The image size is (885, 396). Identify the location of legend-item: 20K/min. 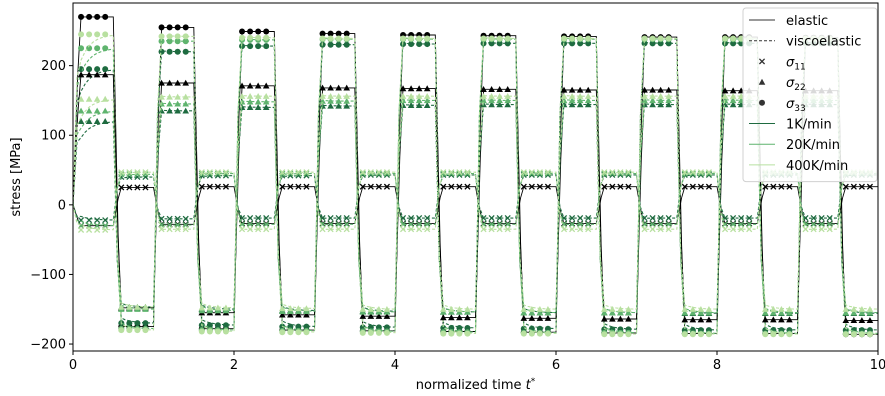
(794, 145).